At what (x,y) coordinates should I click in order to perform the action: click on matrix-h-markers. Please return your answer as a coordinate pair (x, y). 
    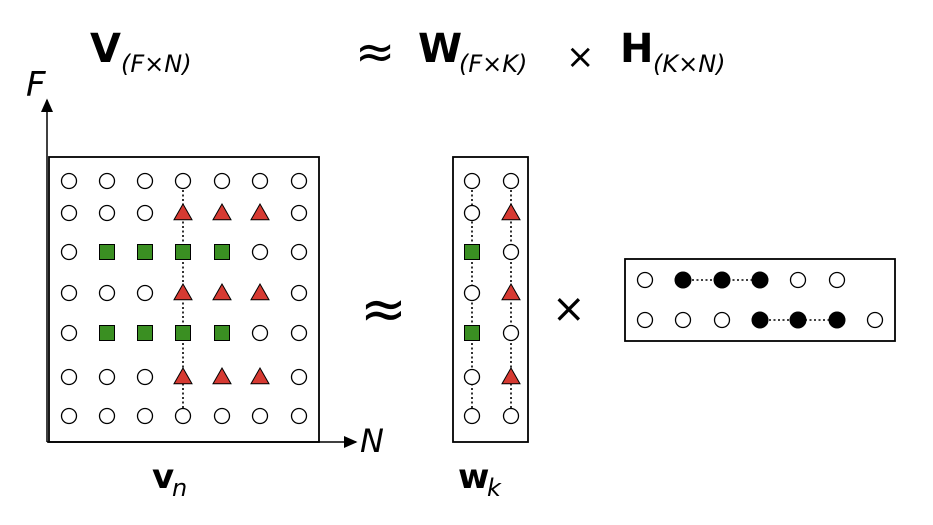
    Looking at the image, I should click on (760, 300).